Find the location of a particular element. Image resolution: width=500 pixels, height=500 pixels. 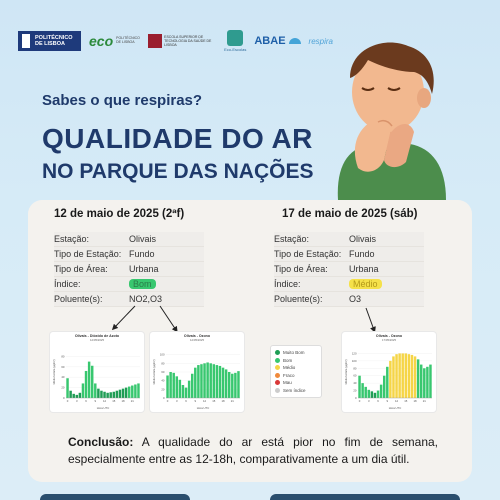

x-tick-label: 3 is located at coordinates (369, 401).